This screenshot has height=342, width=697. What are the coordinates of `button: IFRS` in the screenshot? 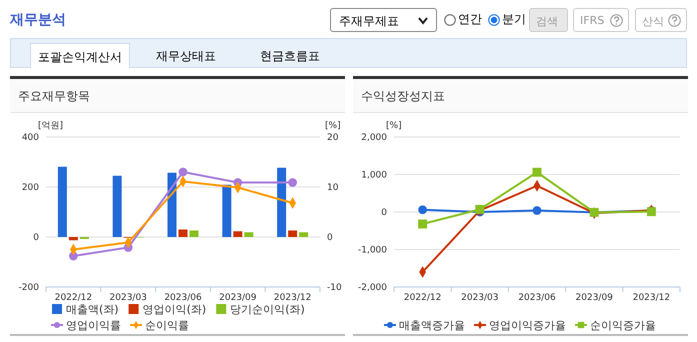 It's located at (601, 20).